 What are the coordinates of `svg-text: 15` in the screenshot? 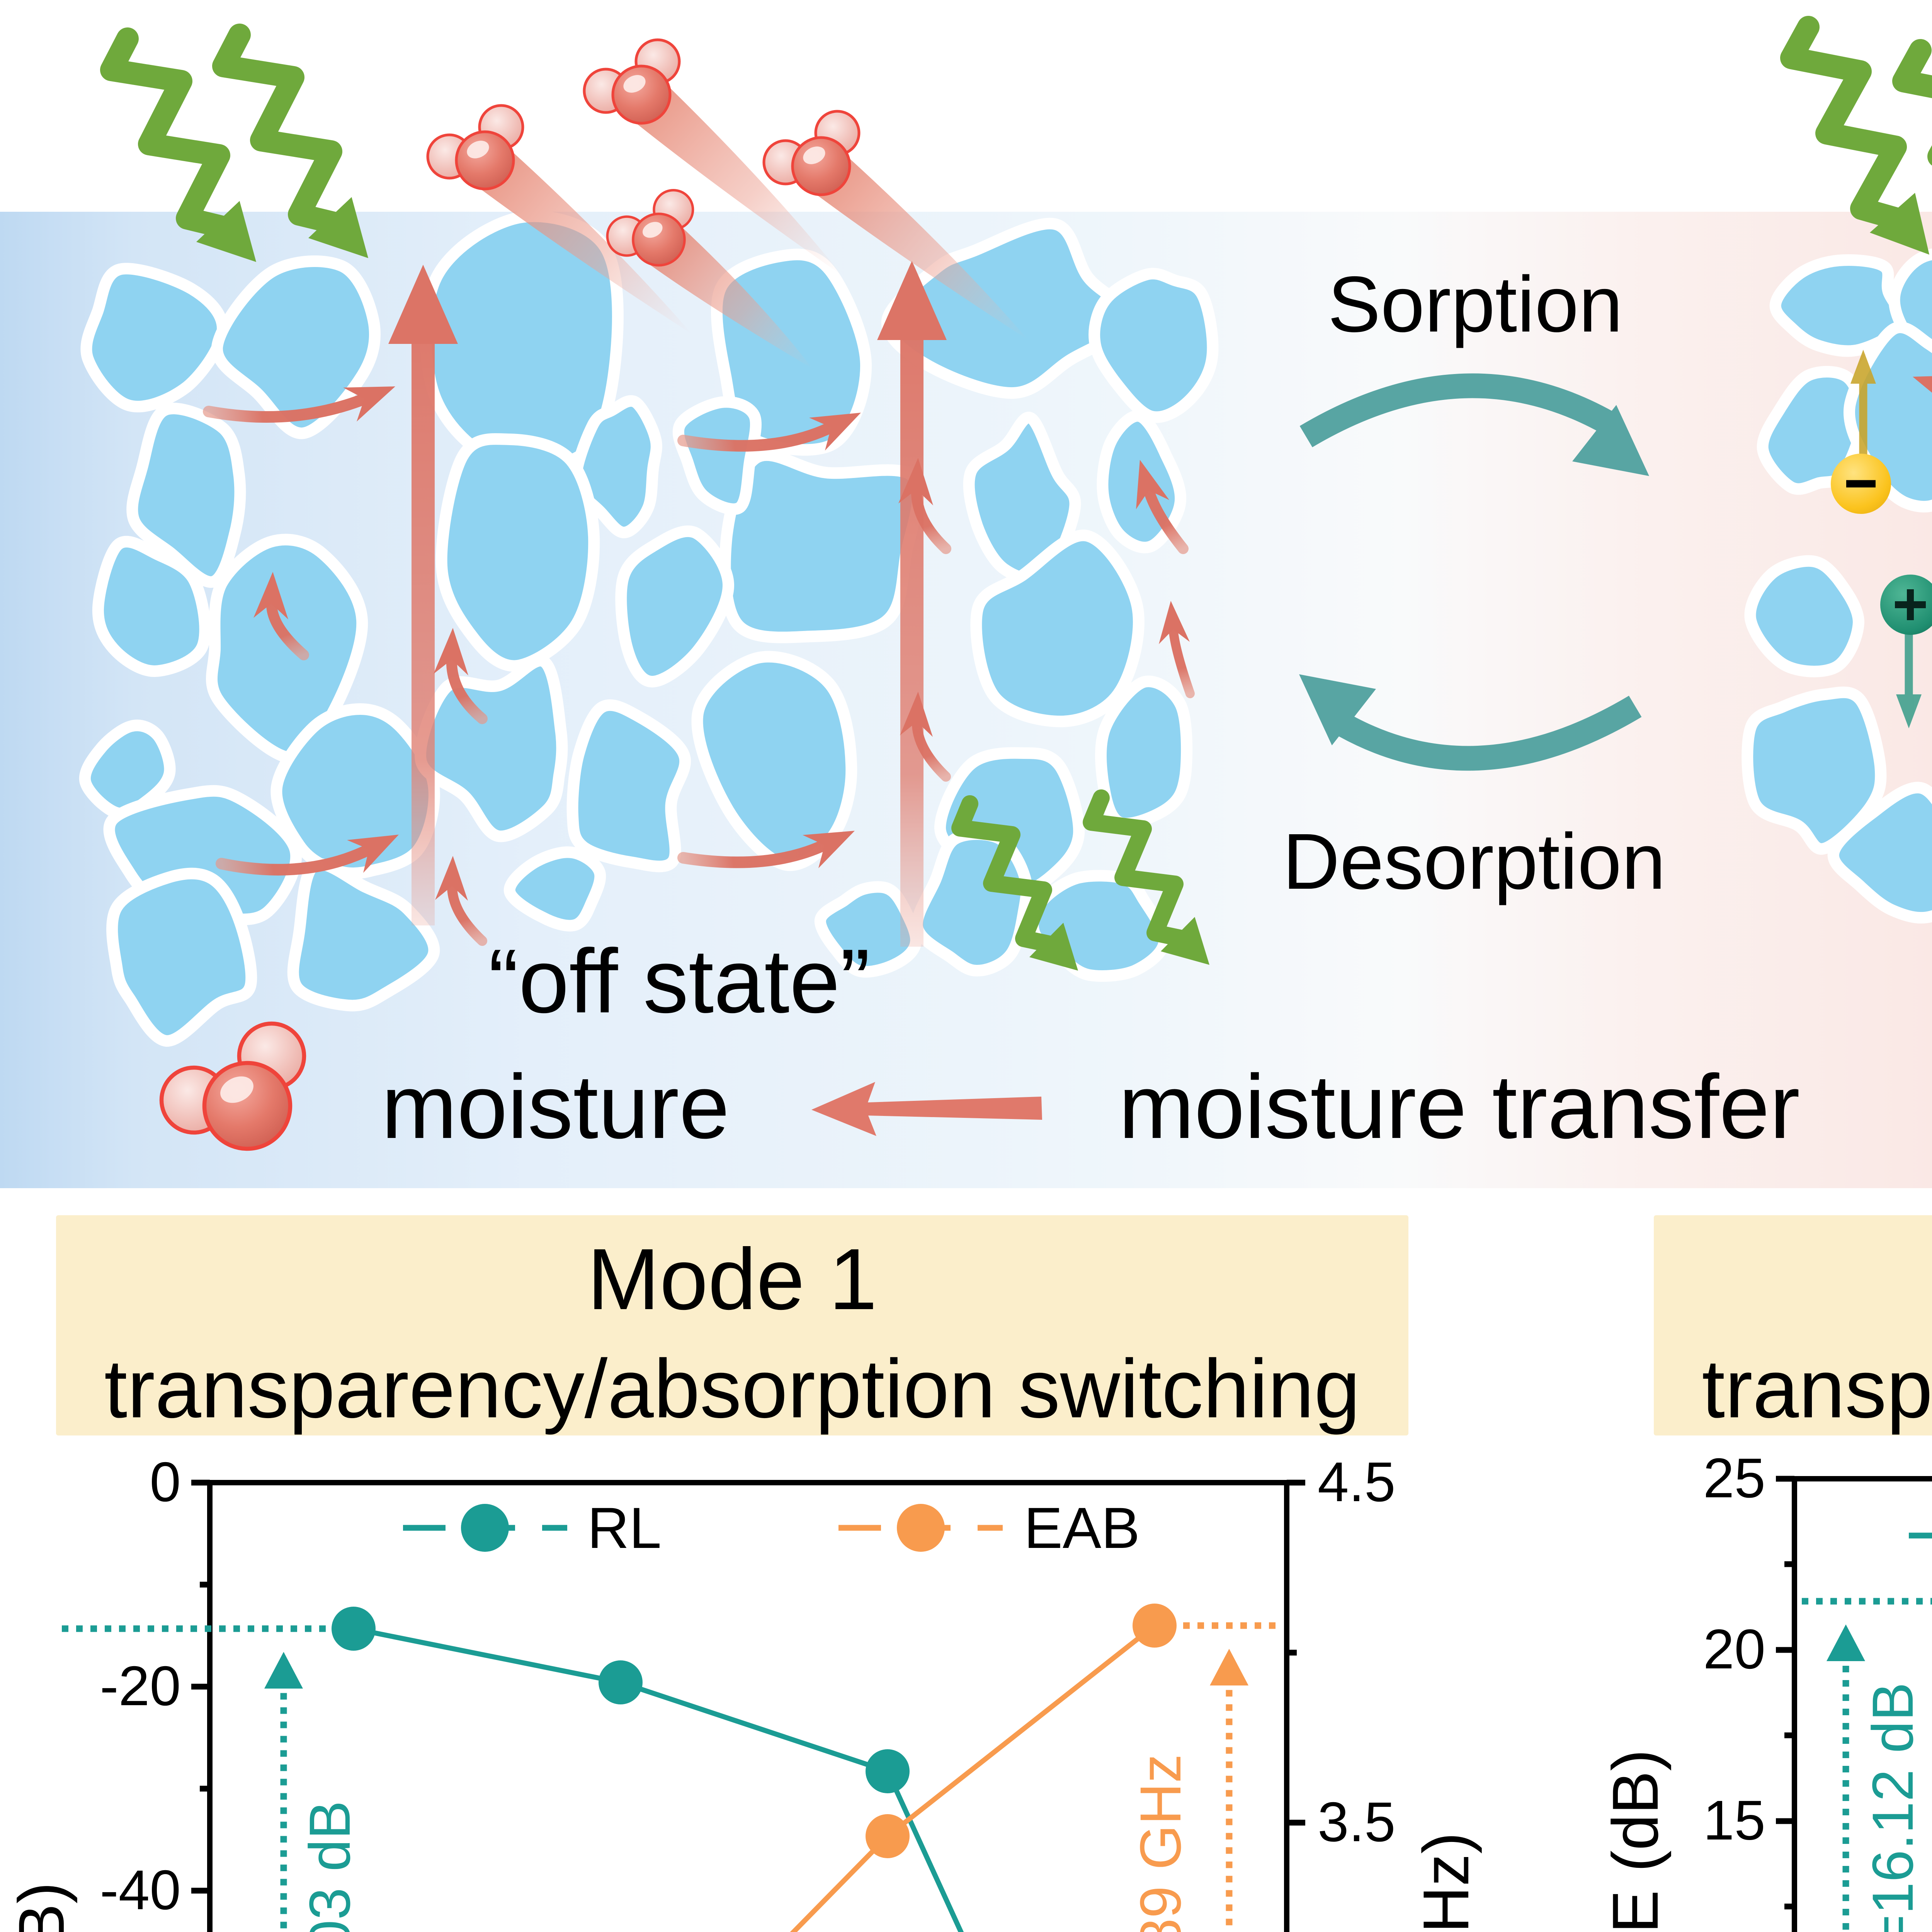 It's located at (1734, 1821).